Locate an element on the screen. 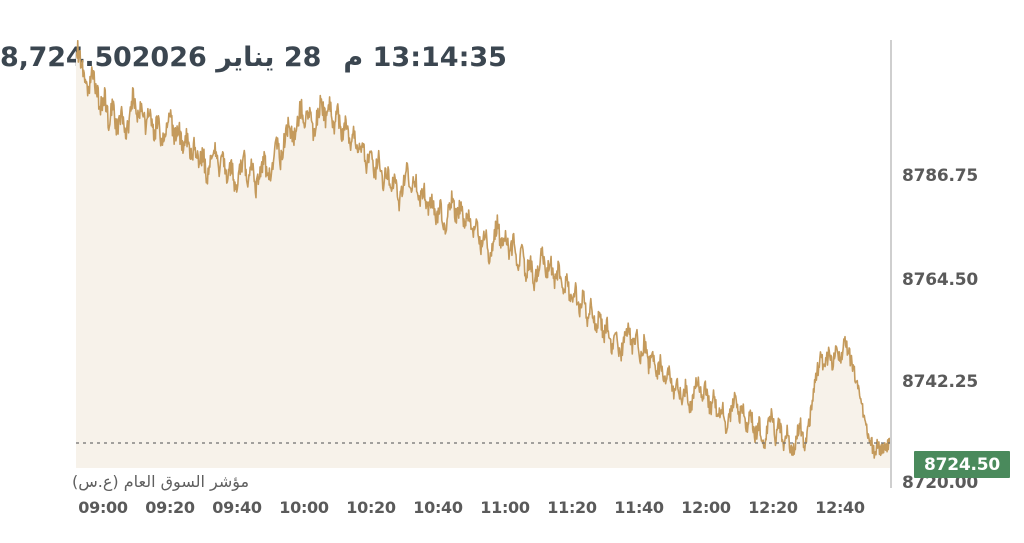  x-tick-label-8: 11:40 is located at coordinates (639, 507).